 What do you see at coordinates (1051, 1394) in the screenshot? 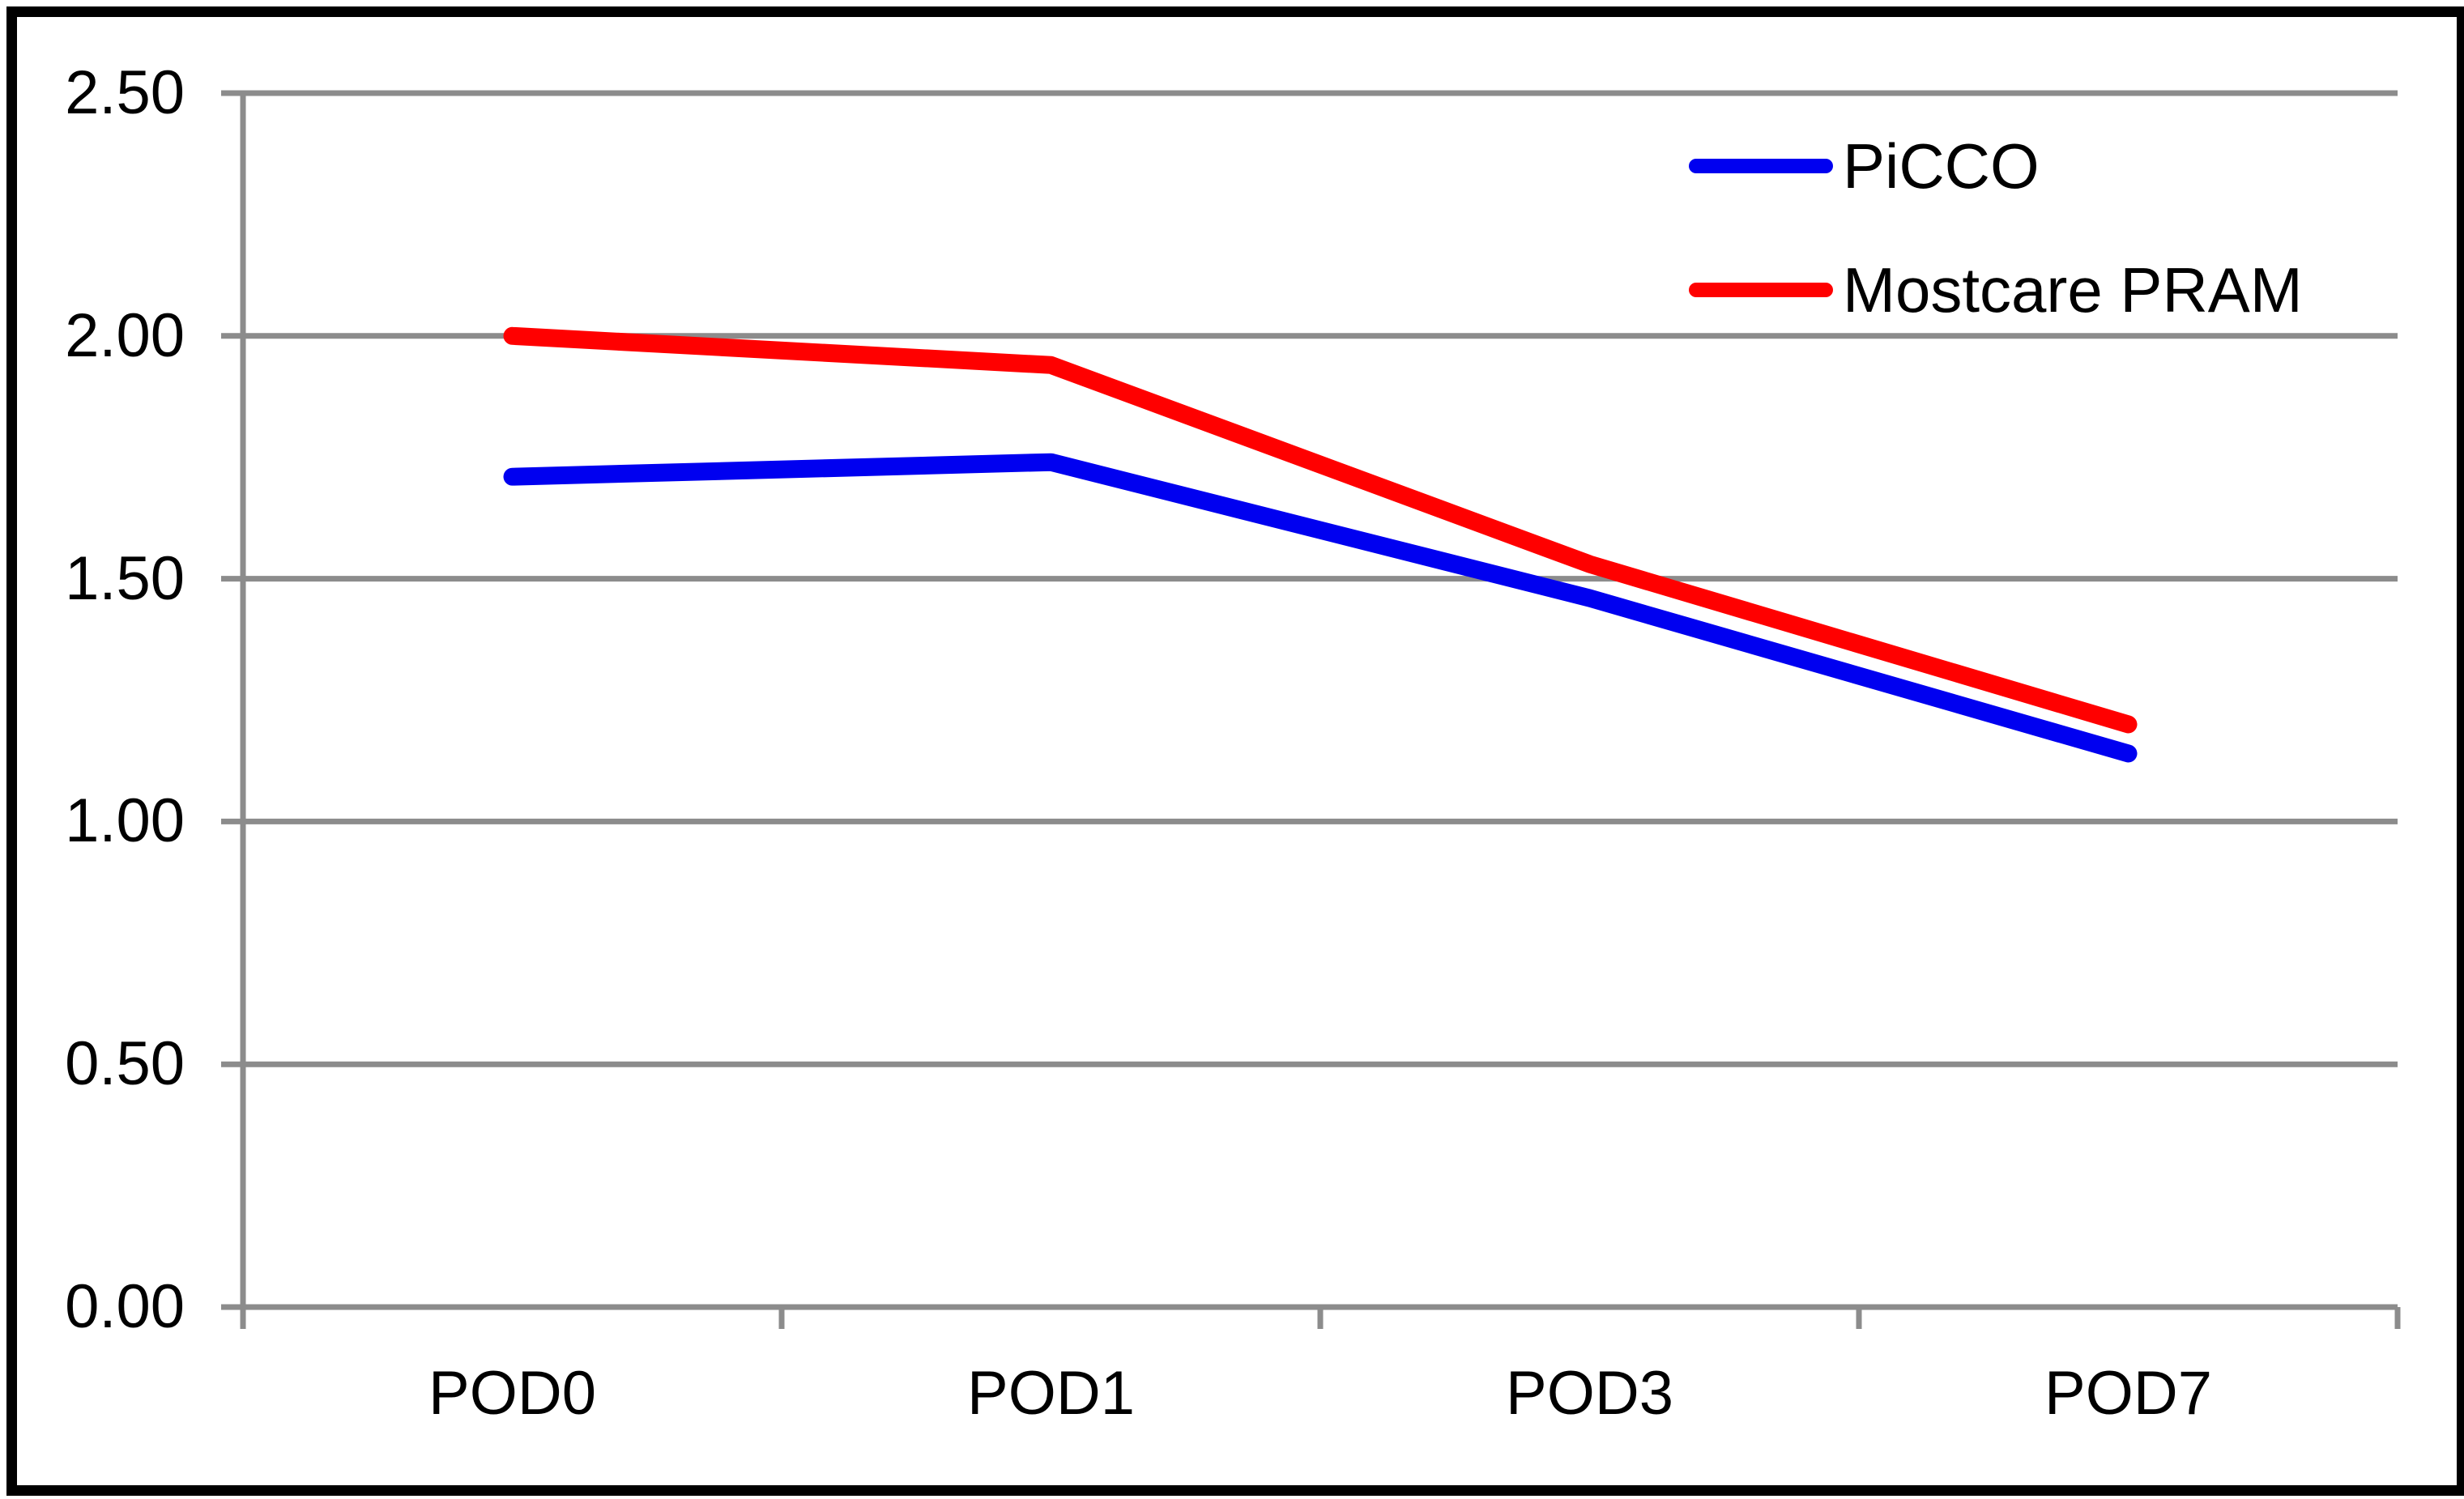
I see `x-category-label: POD1` at bounding box center [1051, 1394].